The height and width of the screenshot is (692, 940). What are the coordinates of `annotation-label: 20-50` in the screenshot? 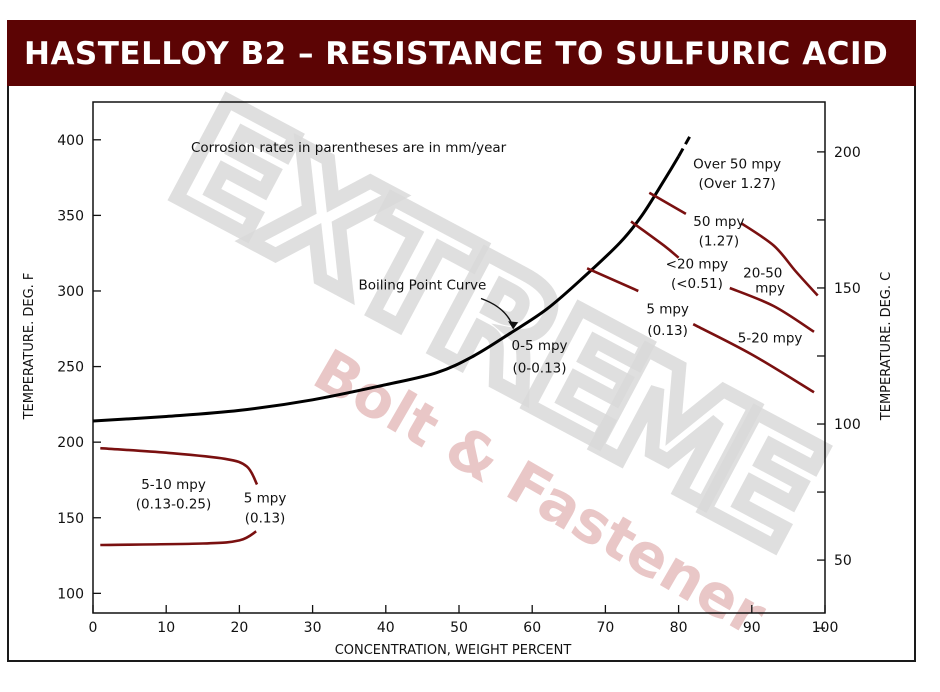 It's located at (762, 273).